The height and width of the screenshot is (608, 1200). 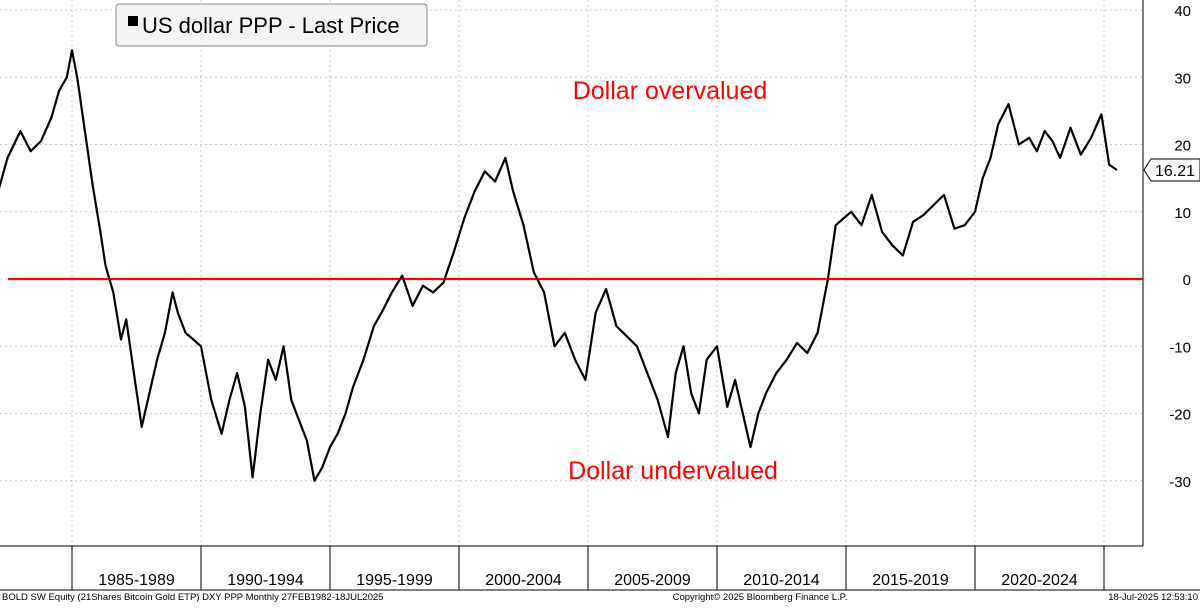 I want to click on y-tick-label: -20, so click(x=1180, y=415).